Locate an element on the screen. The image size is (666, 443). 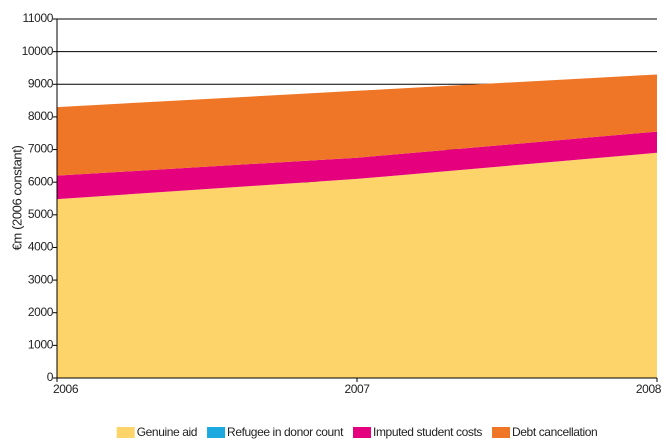
y-tick-label: 7000 is located at coordinates (41, 149).